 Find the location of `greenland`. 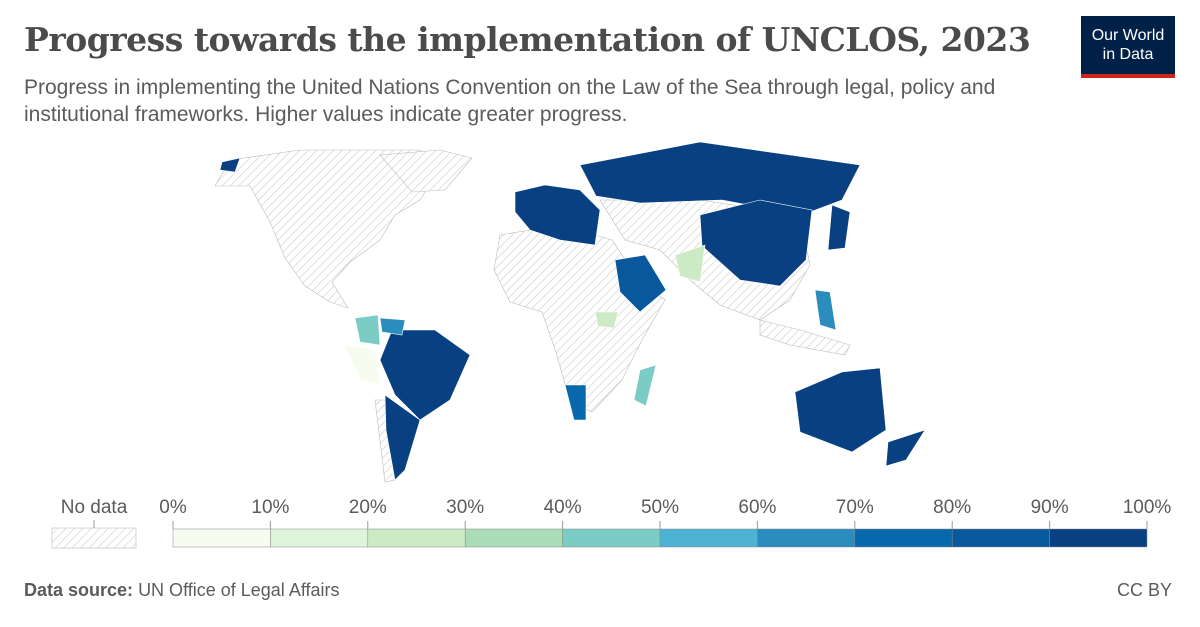

greenland is located at coordinates (426, 171).